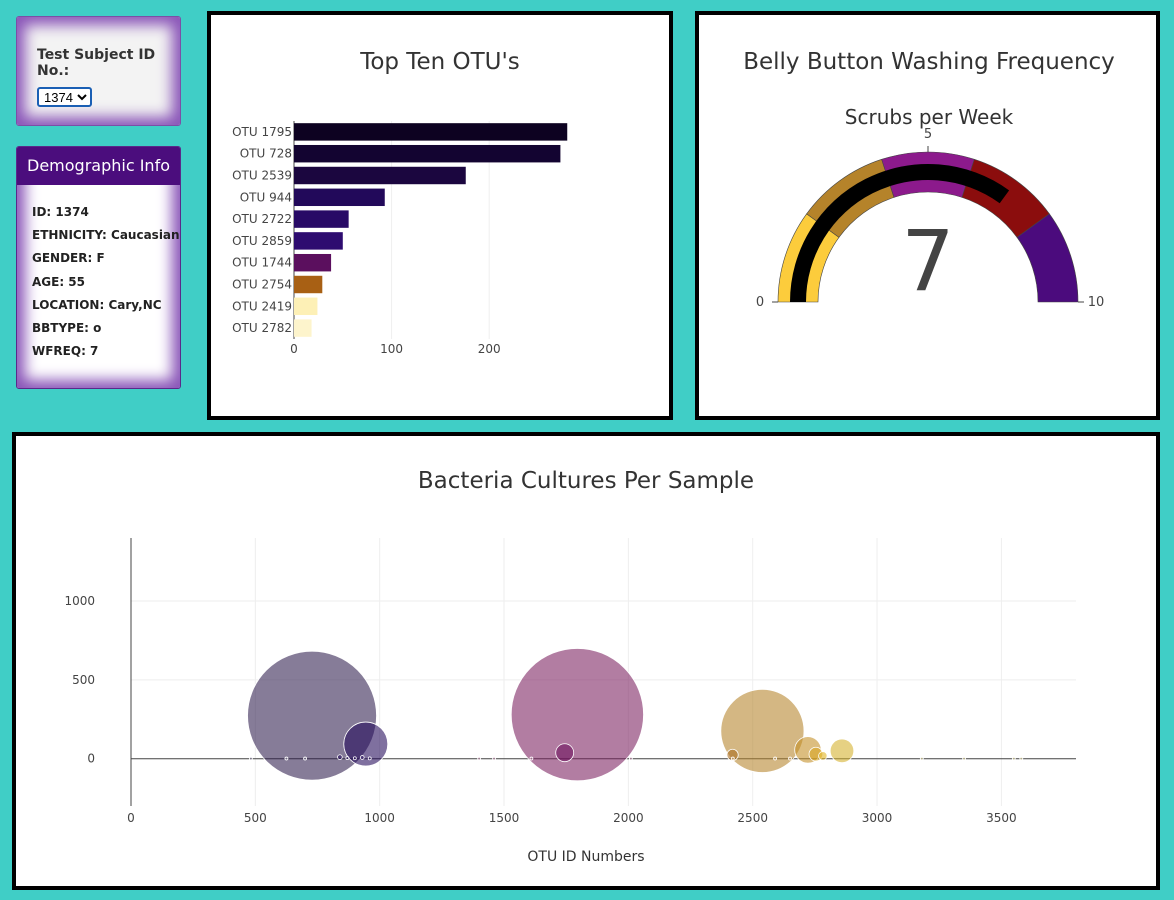 Image resolution: width=1174 pixels, height=900 pixels. I want to click on bubble-y-tick-label: 1000, so click(79, 601).